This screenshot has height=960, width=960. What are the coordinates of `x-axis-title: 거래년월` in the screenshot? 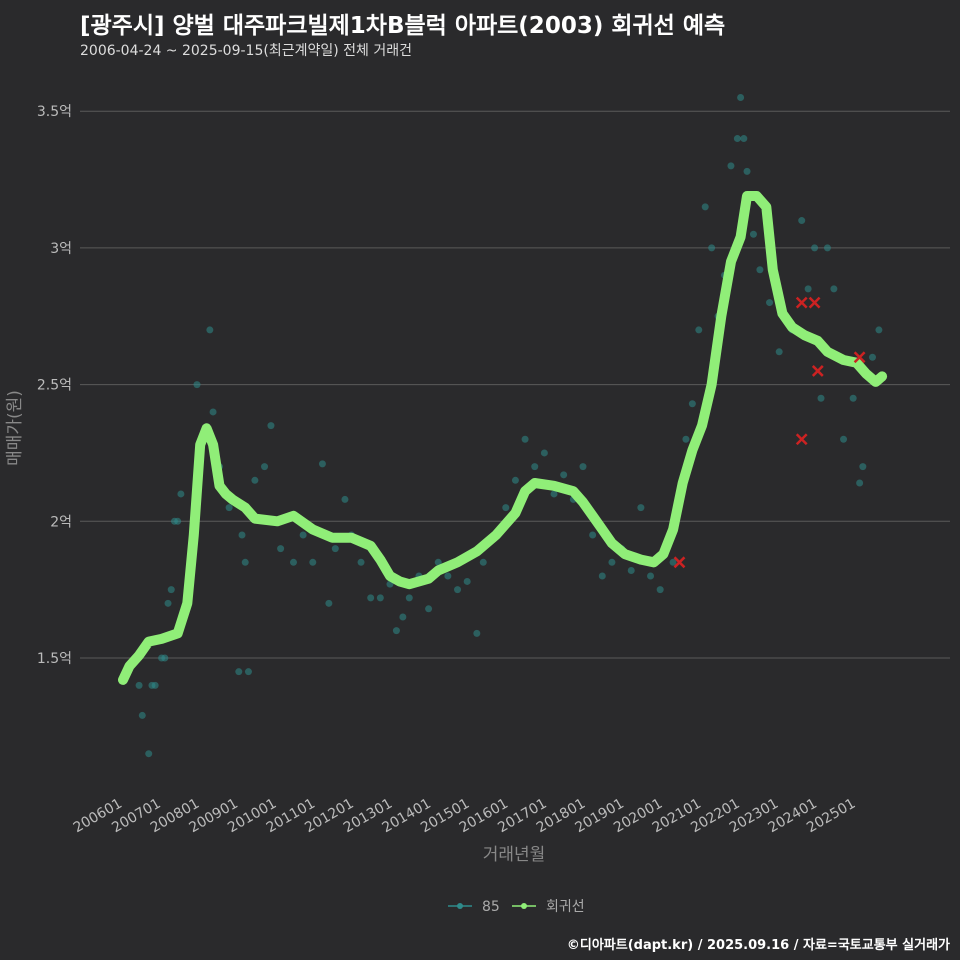 It's located at (514, 855).